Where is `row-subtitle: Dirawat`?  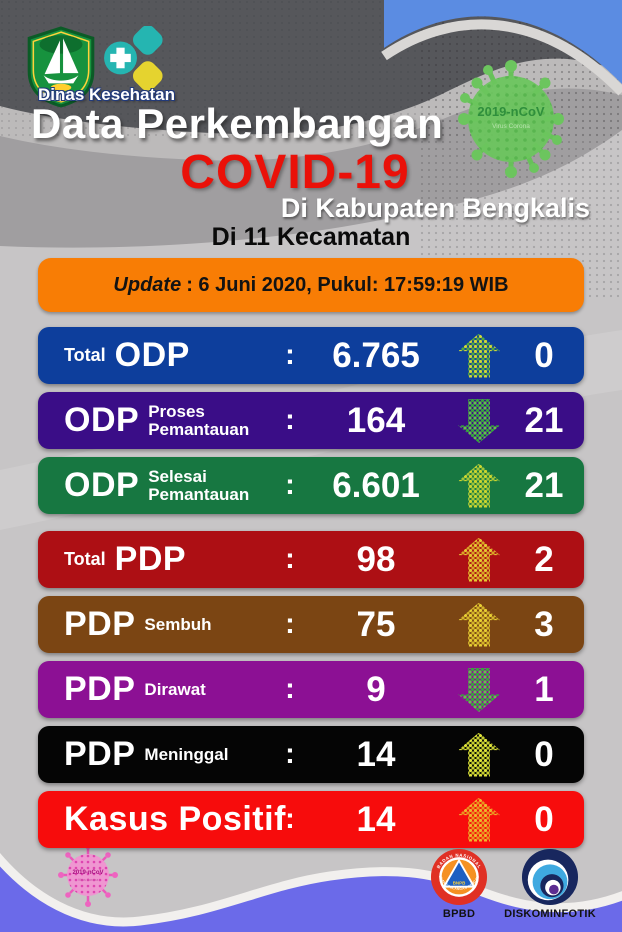
row-subtitle: Dirawat is located at coordinates (175, 689).